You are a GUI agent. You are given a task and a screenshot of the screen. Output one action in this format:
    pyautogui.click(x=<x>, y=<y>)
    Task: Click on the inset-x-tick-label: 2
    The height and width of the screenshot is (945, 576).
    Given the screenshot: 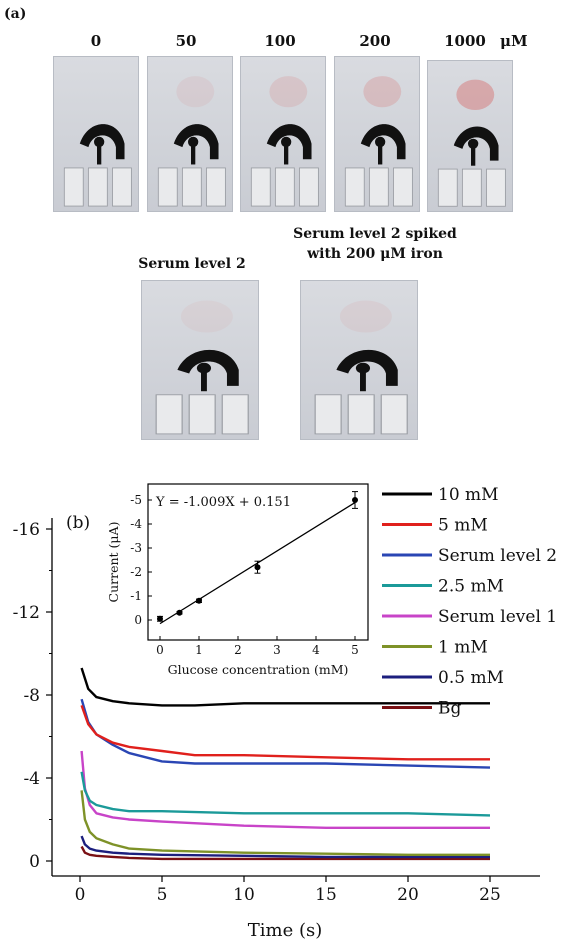 What is the action you would take?
    pyautogui.click(x=238, y=650)
    